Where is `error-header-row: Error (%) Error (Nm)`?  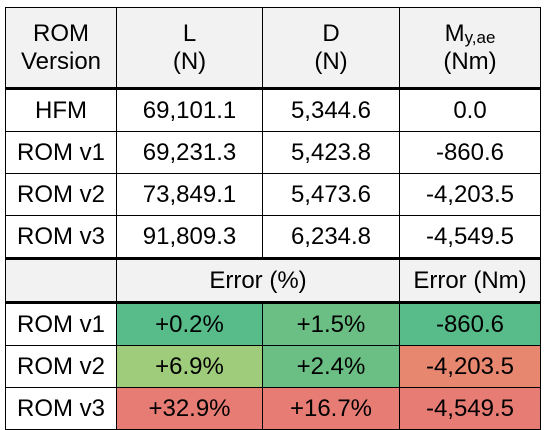
error-header-row: Error (%) Error (Nm) is located at coordinates (273, 280).